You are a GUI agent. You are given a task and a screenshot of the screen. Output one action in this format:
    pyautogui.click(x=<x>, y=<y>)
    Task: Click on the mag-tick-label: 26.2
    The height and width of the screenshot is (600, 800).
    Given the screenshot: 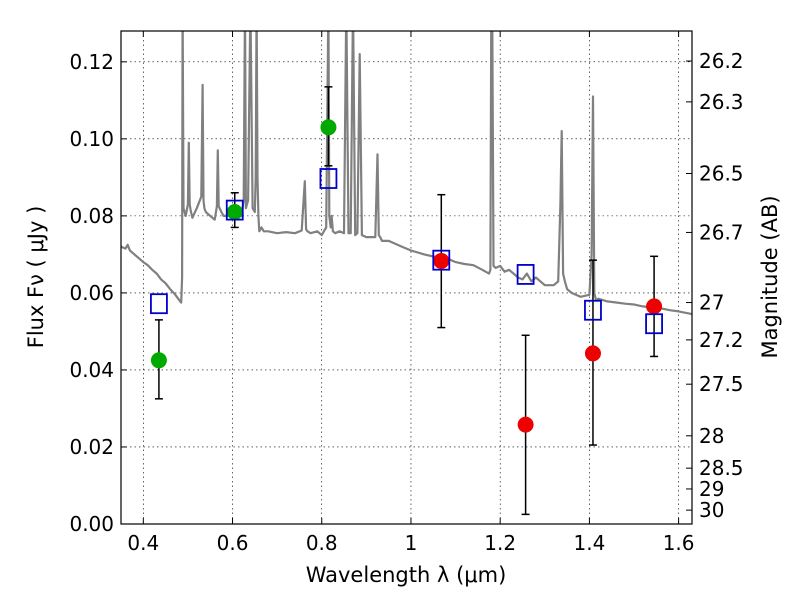 What is the action you would take?
    pyautogui.click(x=721, y=61)
    